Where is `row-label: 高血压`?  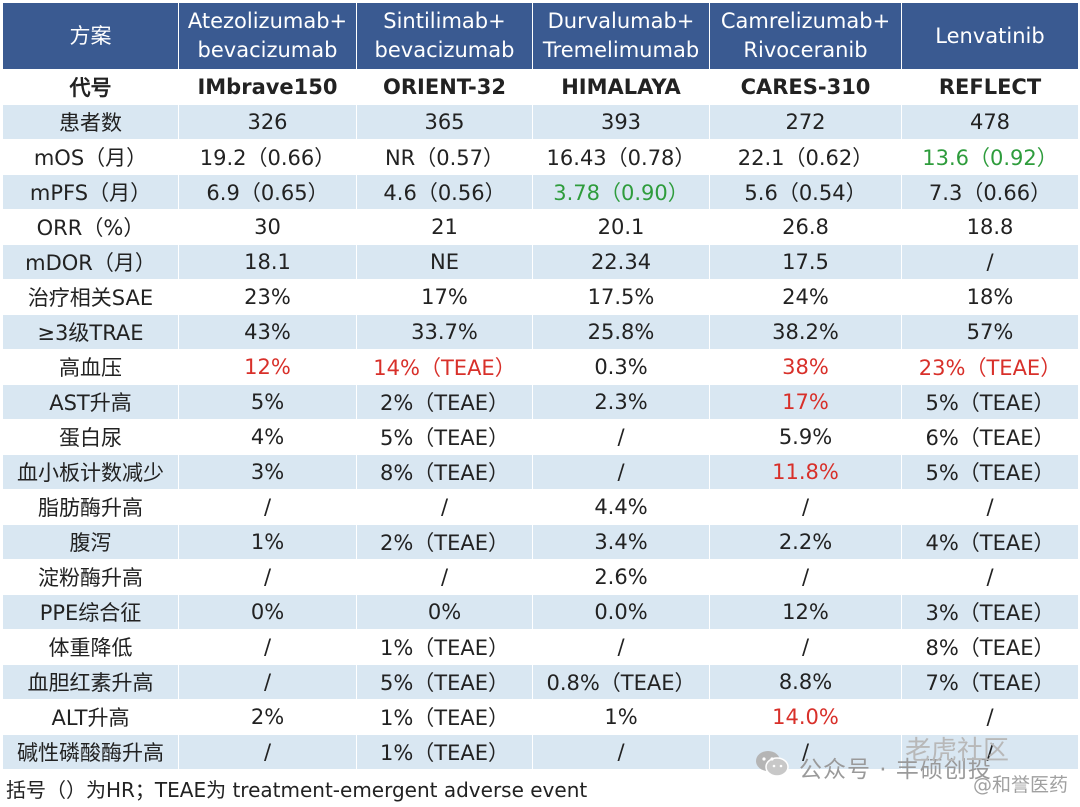 row-label: 高血压 is located at coordinates (90, 367).